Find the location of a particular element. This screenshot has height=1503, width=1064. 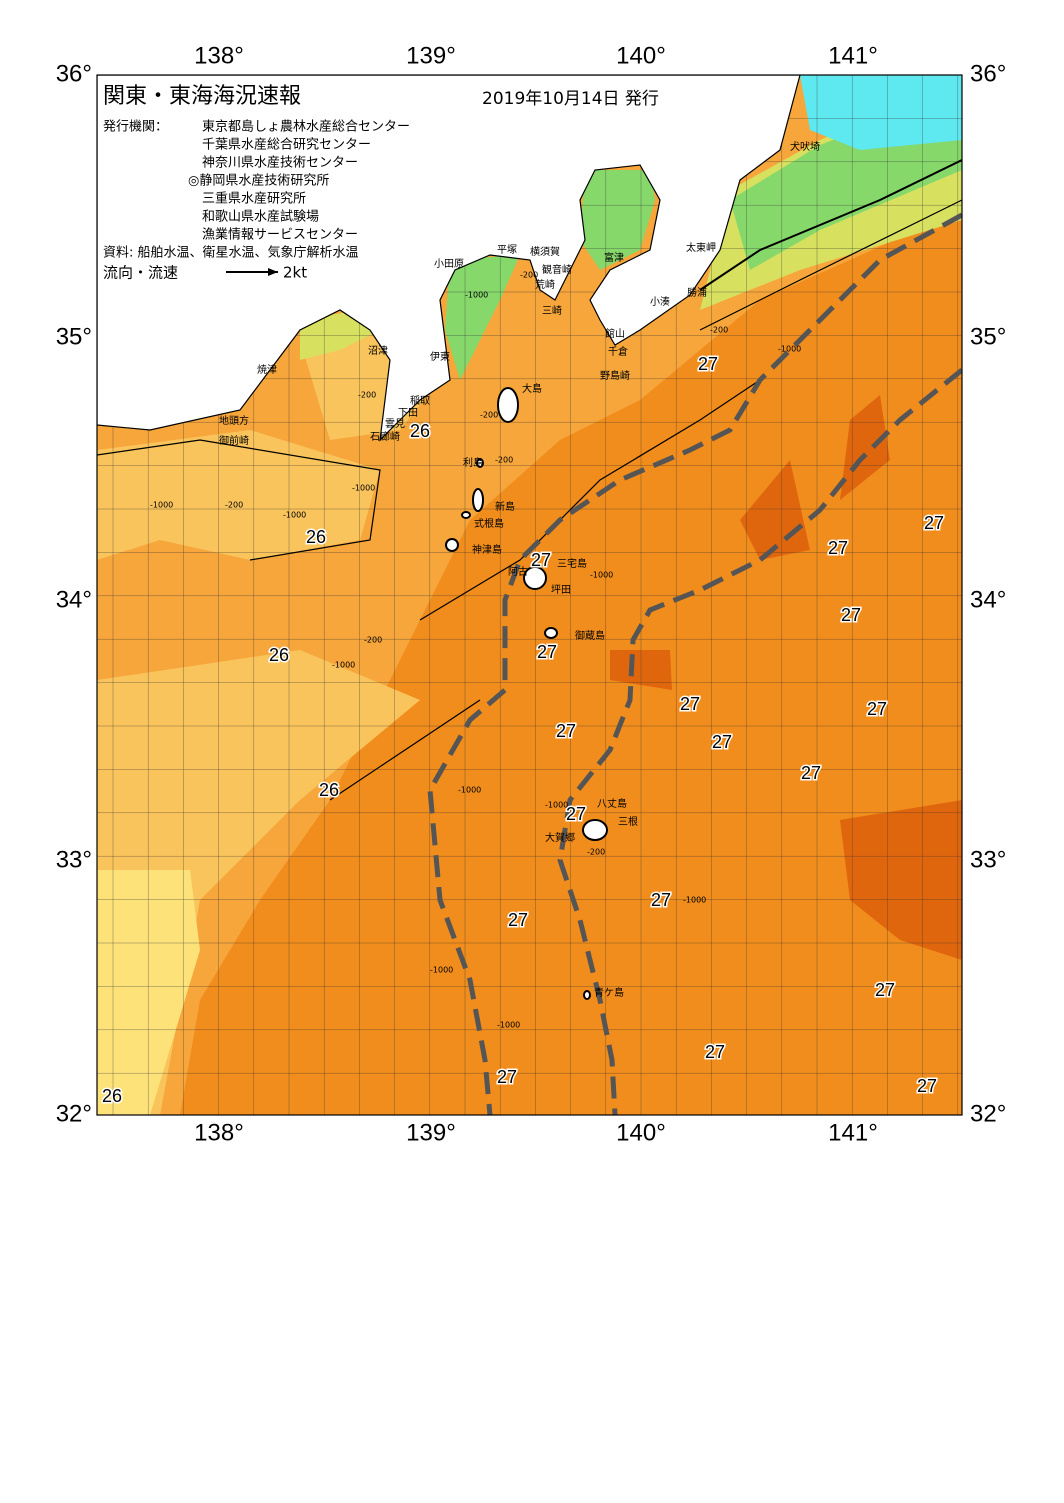

place-label: 三根 is located at coordinates (628, 821).